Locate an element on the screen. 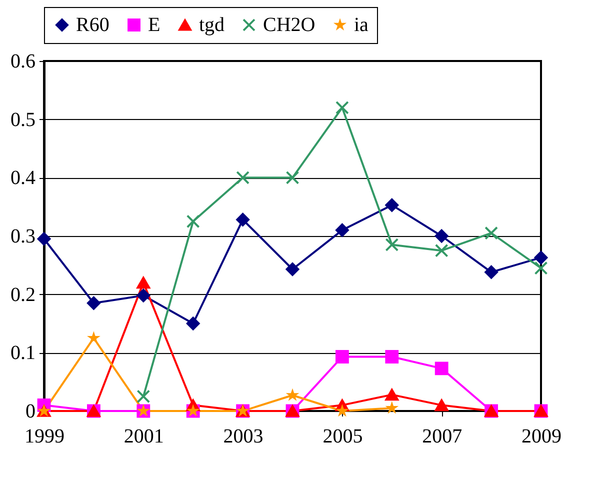 The image size is (591, 479). legend-label: R60 is located at coordinates (93, 25).